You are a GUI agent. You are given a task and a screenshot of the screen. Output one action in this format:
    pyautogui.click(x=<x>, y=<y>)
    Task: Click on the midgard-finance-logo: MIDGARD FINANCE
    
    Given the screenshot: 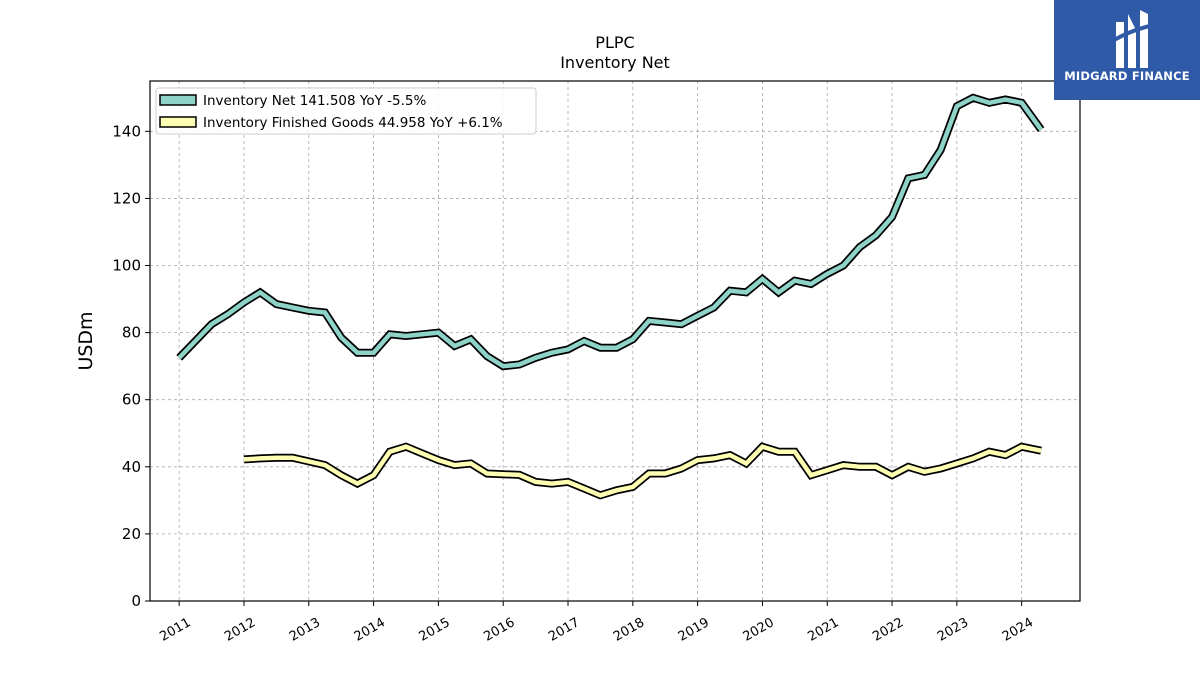 What is the action you would take?
    pyautogui.click(x=1127, y=50)
    